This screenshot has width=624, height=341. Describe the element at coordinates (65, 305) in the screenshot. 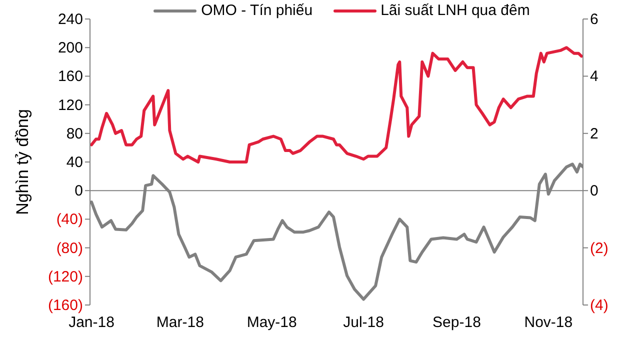

I see `y-tick-label: (160)` at that location.